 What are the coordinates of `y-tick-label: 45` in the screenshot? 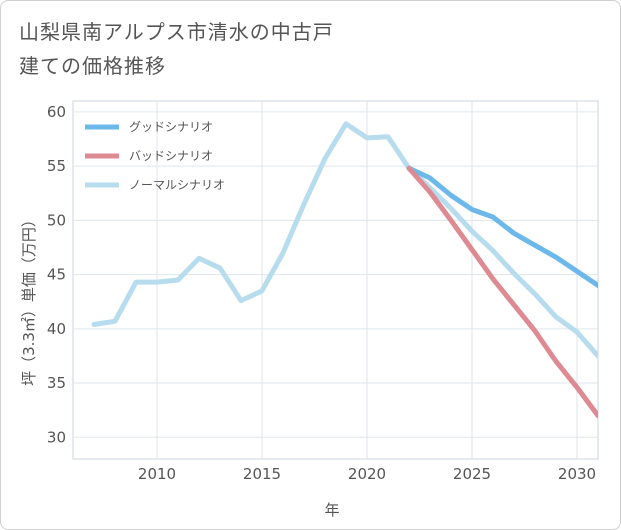 It's located at (56, 275).